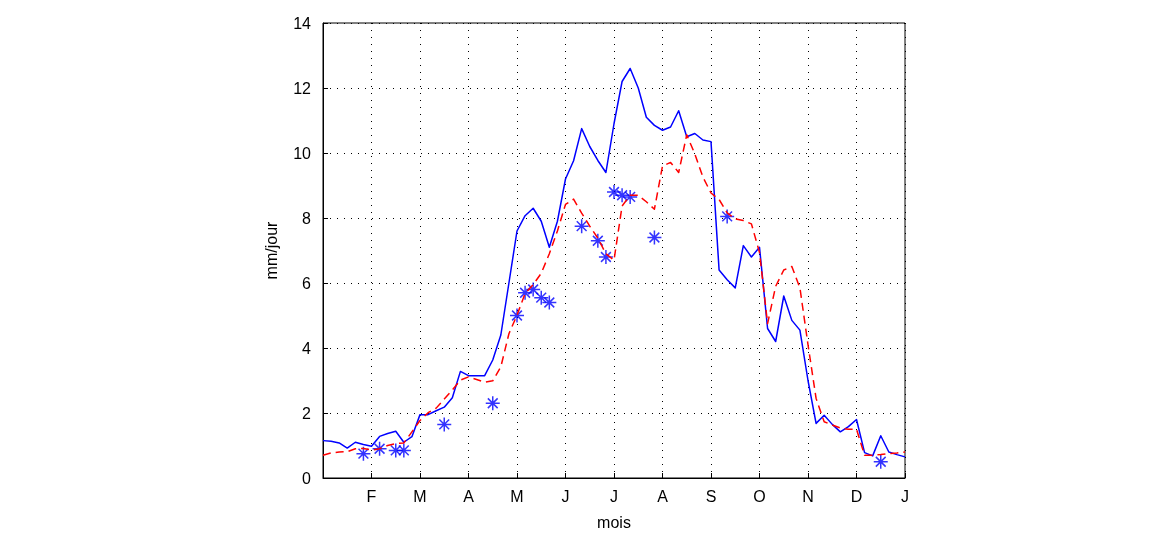 This screenshot has width=1166, height=540. I want to click on y-tick-label: 10, so click(302, 153).